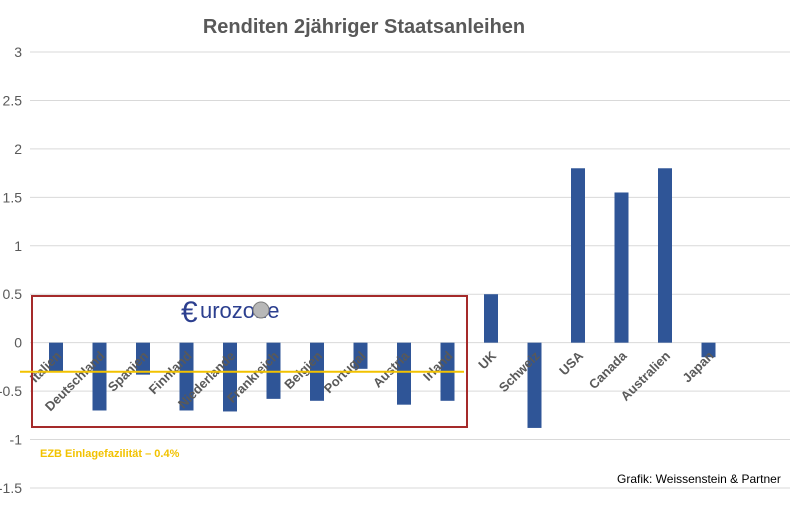 This screenshot has width=806, height=508. What do you see at coordinates (16, 440) in the screenshot?
I see `y-tick-label: -1` at bounding box center [16, 440].